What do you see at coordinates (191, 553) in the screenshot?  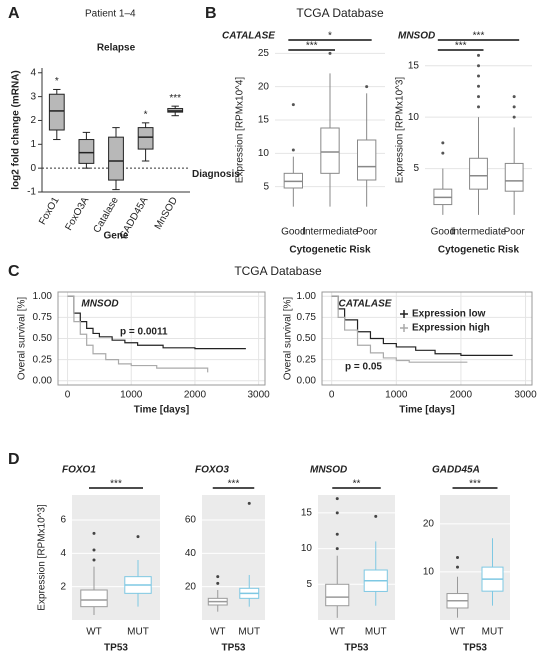 I see `y-tick-label: 40` at bounding box center [191, 553].